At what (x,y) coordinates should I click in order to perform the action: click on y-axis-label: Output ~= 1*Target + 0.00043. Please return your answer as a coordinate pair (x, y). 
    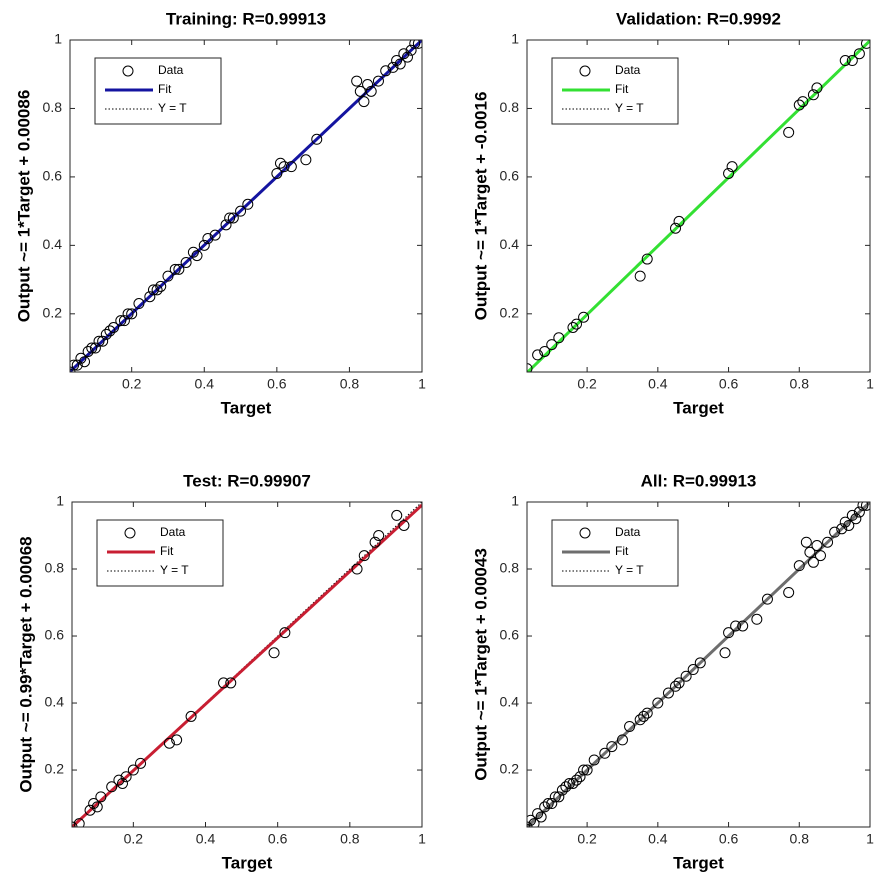
    Looking at the image, I should click on (480, 664).